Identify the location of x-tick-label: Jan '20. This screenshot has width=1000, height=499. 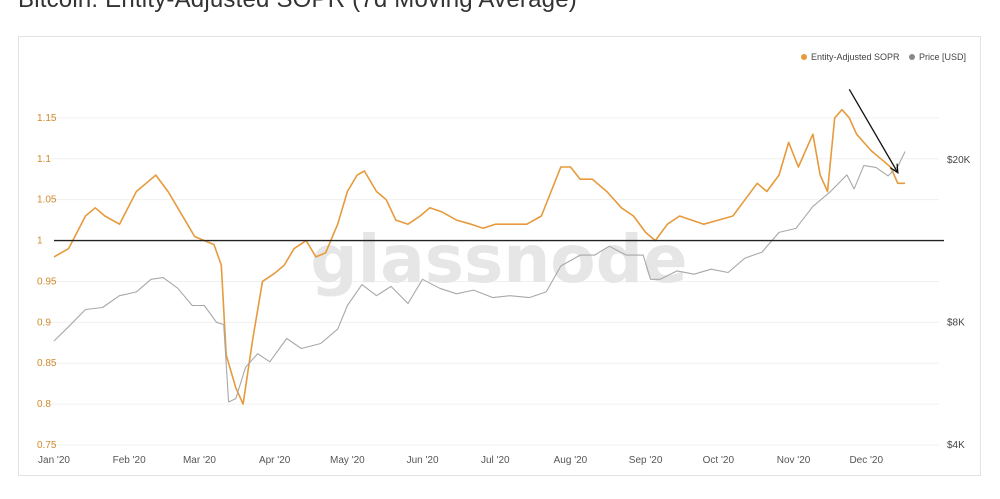
(54, 460).